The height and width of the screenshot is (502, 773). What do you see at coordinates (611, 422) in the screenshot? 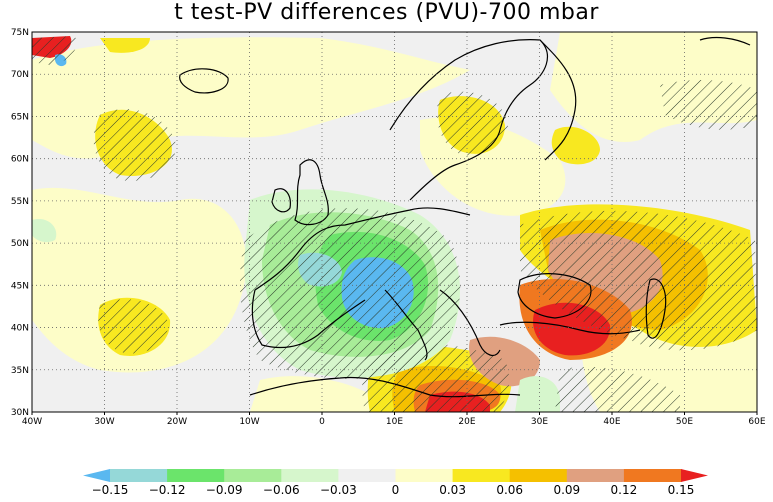
I see `longitude-label: 40E` at bounding box center [611, 422].